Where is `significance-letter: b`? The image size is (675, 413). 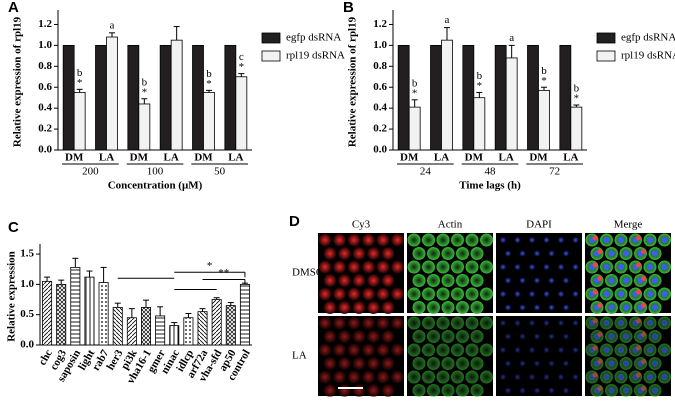
significance-letter: b is located at coordinates (577, 89).